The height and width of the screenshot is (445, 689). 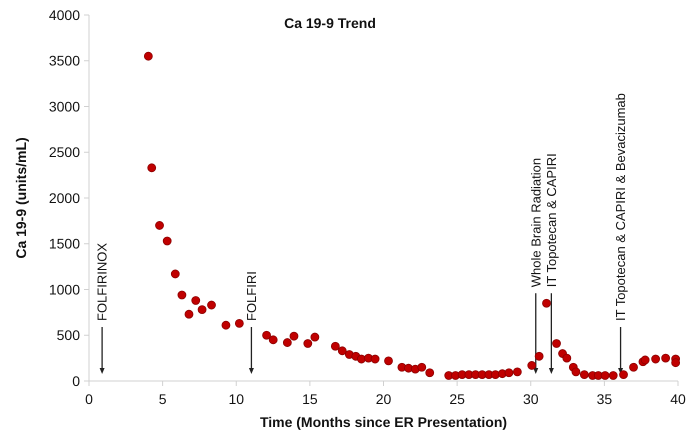 I want to click on y-tick-label: 1500, so click(x=64, y=244).